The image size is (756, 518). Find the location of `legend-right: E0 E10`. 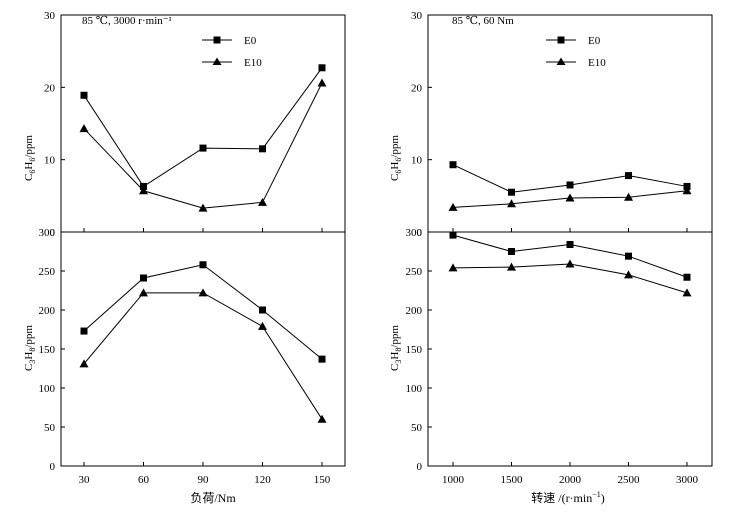

legend-right: E0 E10 is located at coordinates (576, 52).